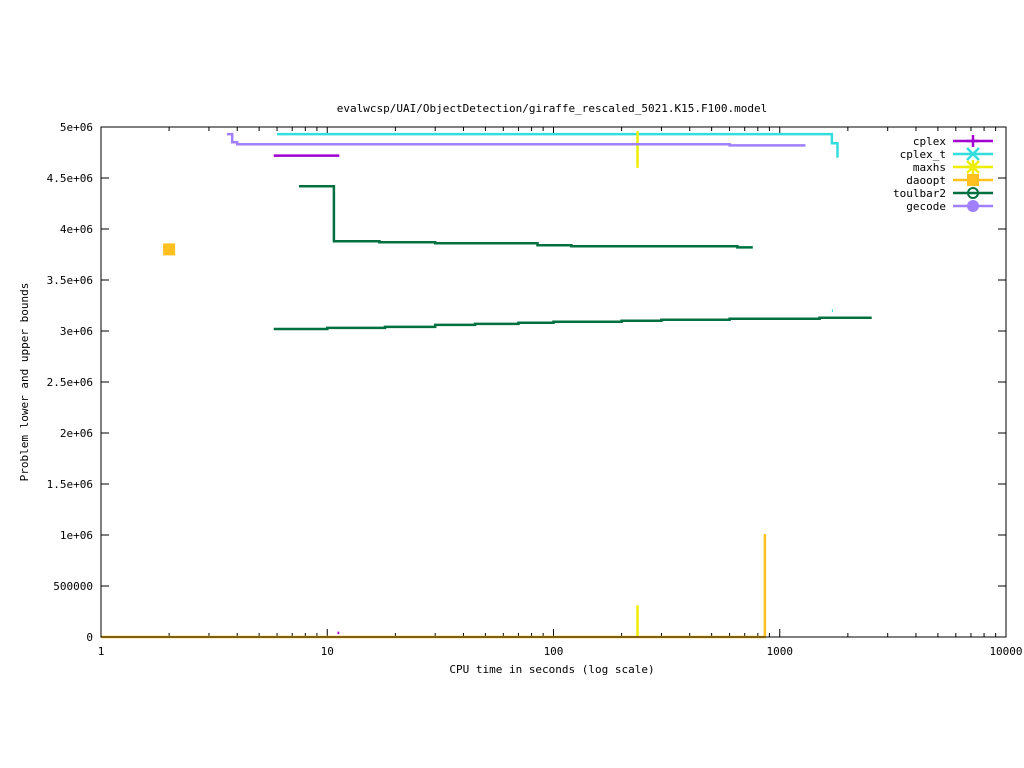 The width and height of the screenshot is (1024, 768). Describe the element at coordinates (973, 206) in the screenshot. I see `legend-marker-gecode` at that location.